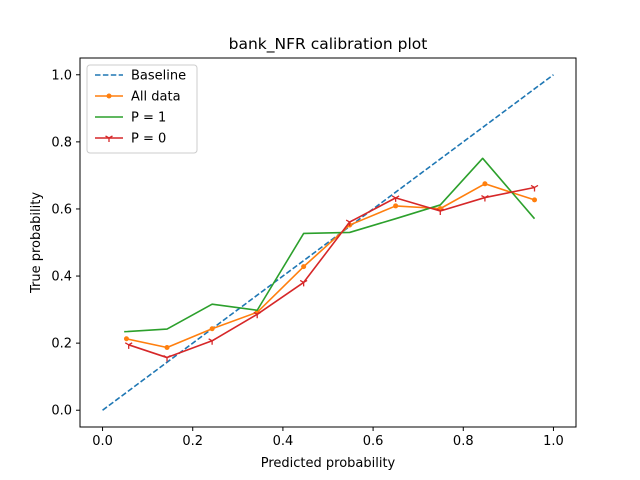 The image size is (640, 480). I want to click on y-tick-label: 0.6, so click(61, 209).